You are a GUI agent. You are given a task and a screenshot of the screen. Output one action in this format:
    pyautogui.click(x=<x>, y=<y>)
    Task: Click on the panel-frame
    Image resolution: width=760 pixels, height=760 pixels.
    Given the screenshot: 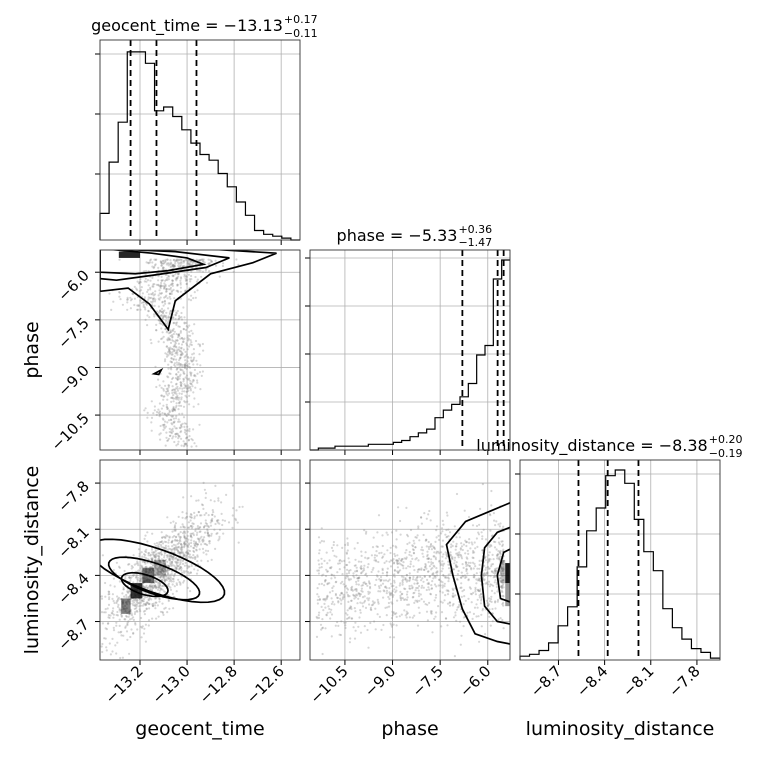 What is the action you would take?
    pyautogui.click(x=410, y=560)
    